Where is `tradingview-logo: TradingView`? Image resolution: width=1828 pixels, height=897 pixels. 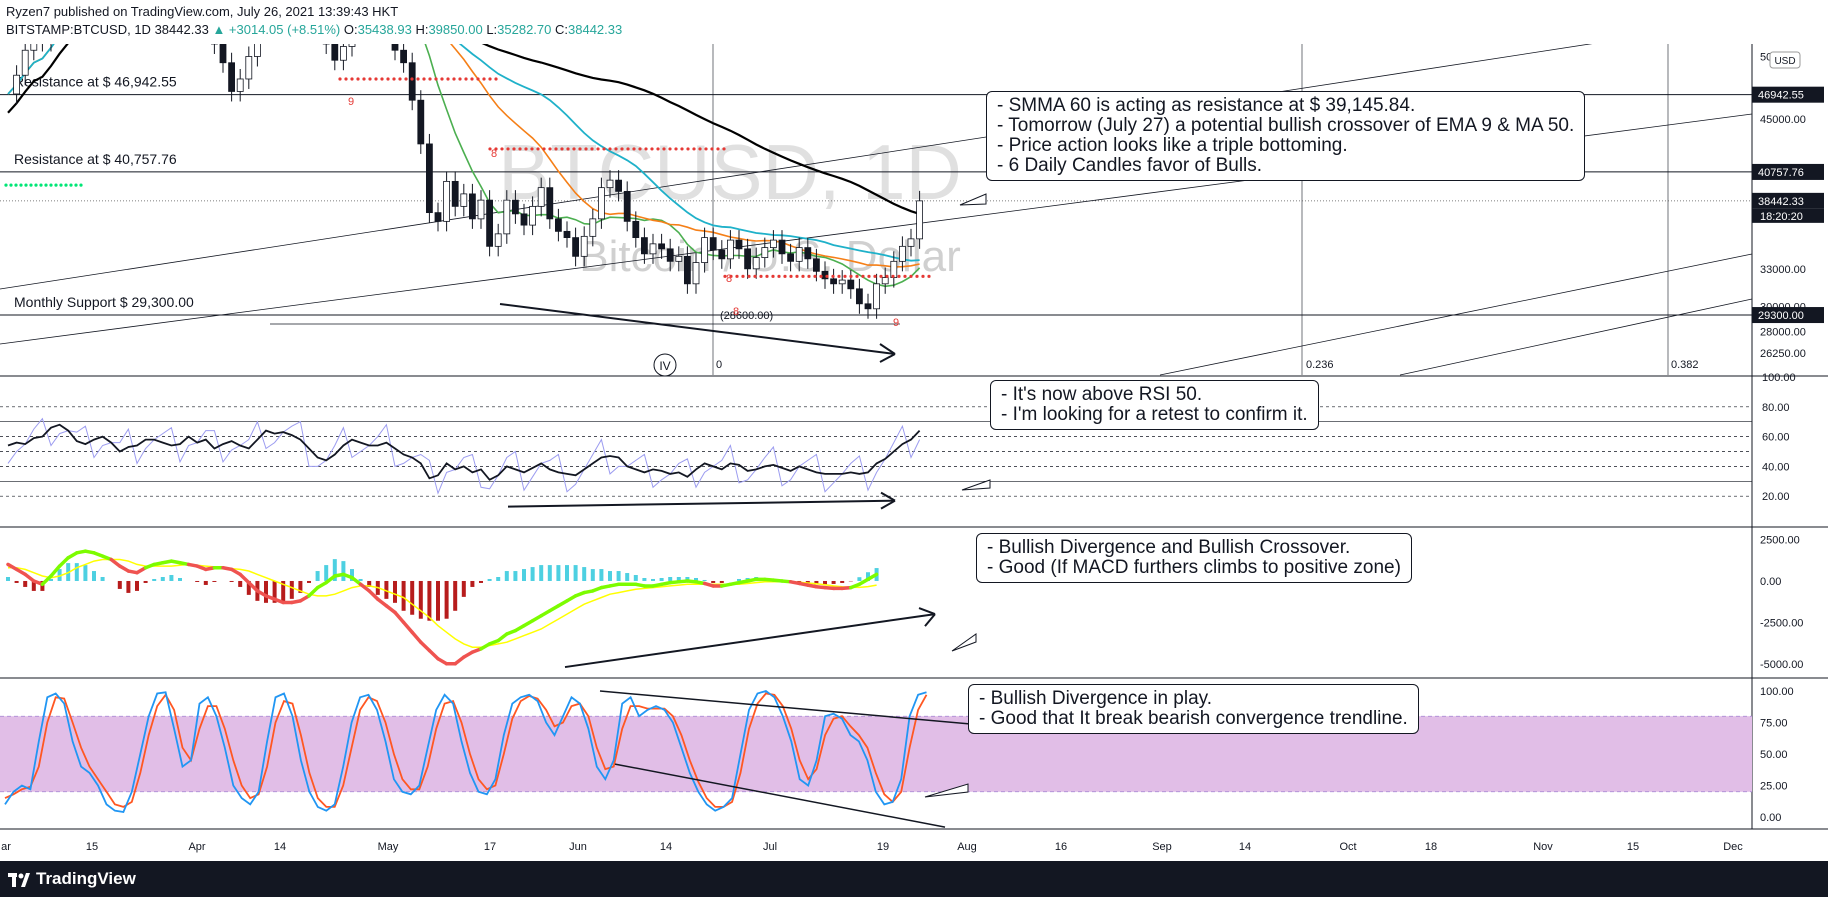 tradingview-logo: TradingView is located at coordinates (72, 879).